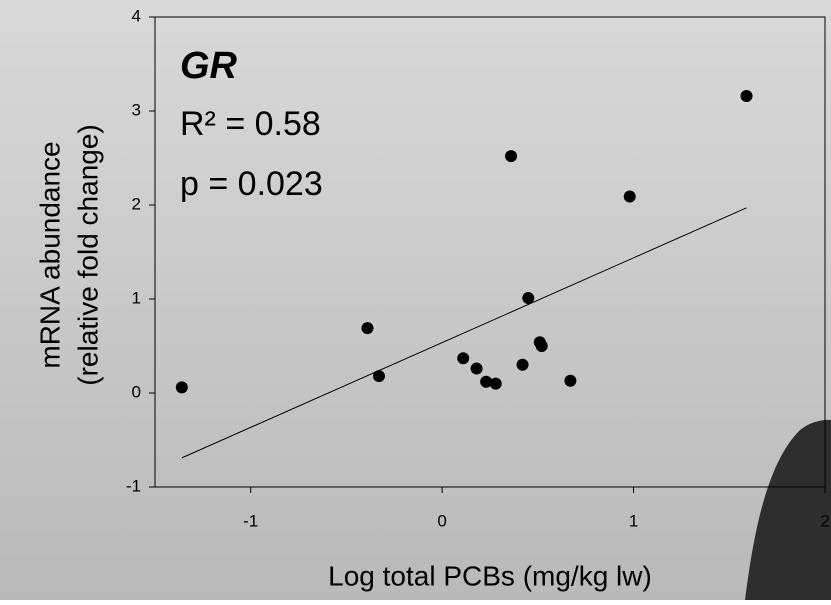 The height and width of the screenshot is (605, 831). I want to click on annotation: R² = 0.58, so click(250, 124).